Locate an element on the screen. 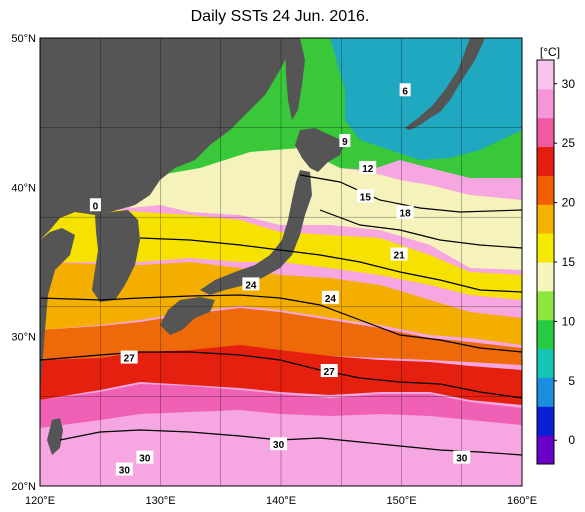 This screenshot has width=585, height=512. land-kamchatka-kurils is located at coordinates (445, 84).